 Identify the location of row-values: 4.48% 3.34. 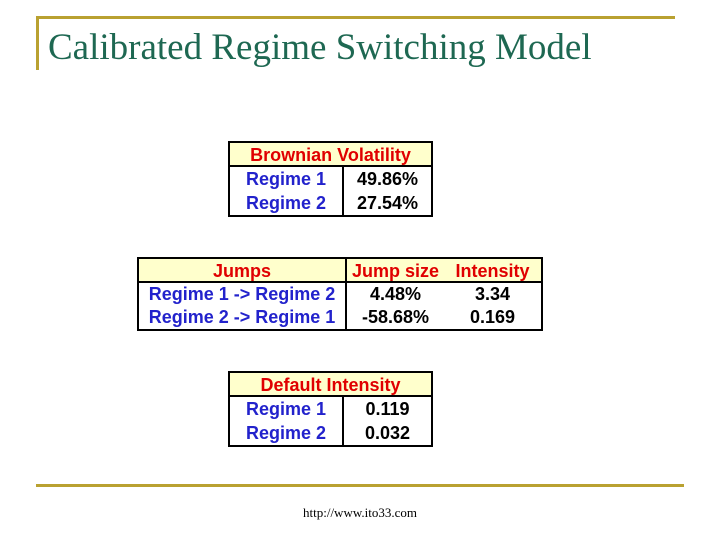
(444, 294).